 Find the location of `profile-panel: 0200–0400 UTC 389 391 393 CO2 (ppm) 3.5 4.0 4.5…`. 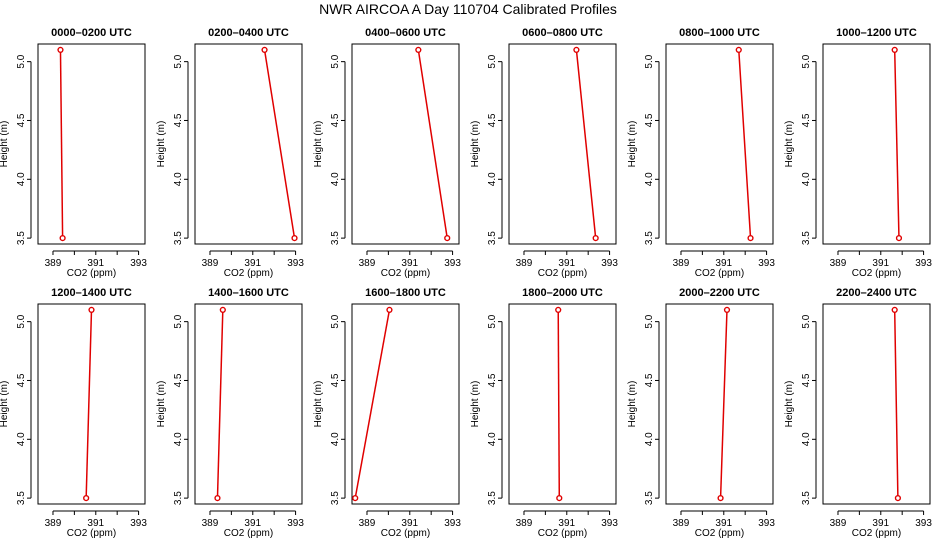

profile-panel: 0200–0400 UTC 389 391 393 CO2 (ppm) 3.5 4.0 4.5… is located at coordinates (230, 153).